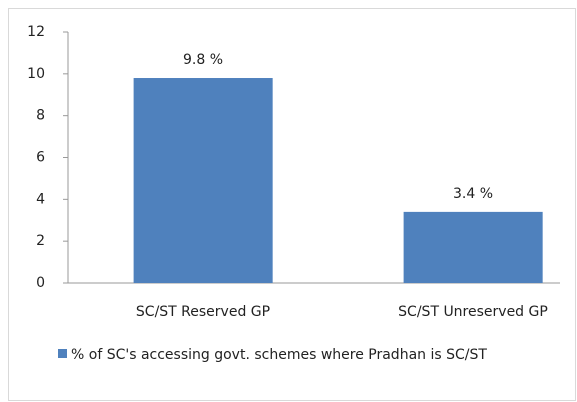 The image size is (577, 402). What do you see at coordinates (36, 74) in the screenshot?
I see `y-tick-label: 10` at bounding box center [36, 74].